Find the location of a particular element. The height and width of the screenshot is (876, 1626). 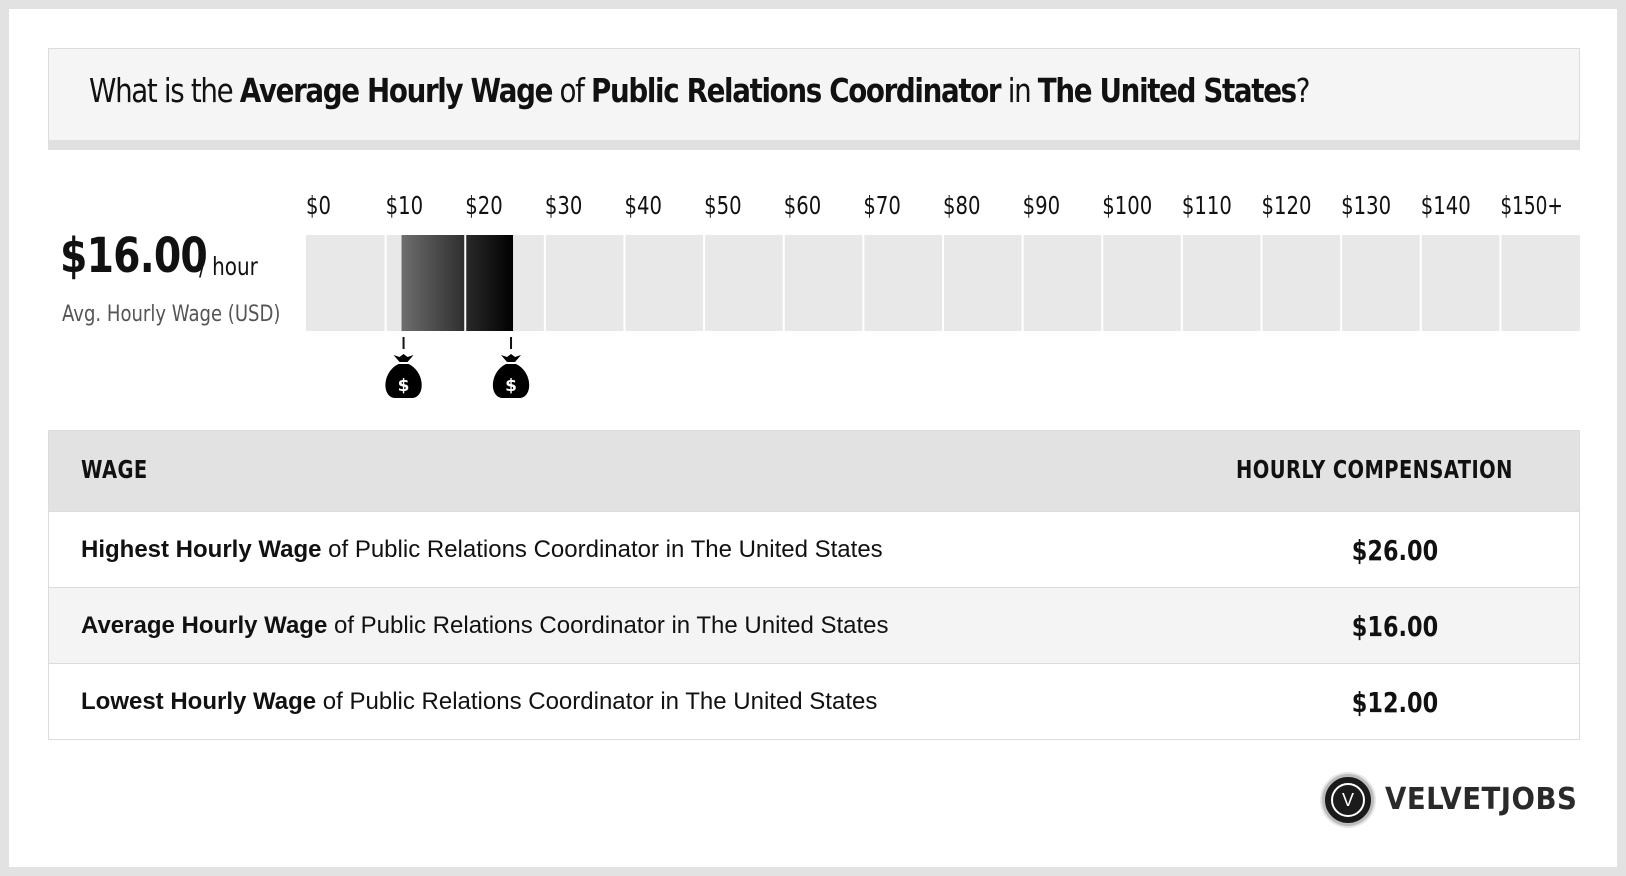

x-tick-label: $140 is located at coordinates (1446, 205).